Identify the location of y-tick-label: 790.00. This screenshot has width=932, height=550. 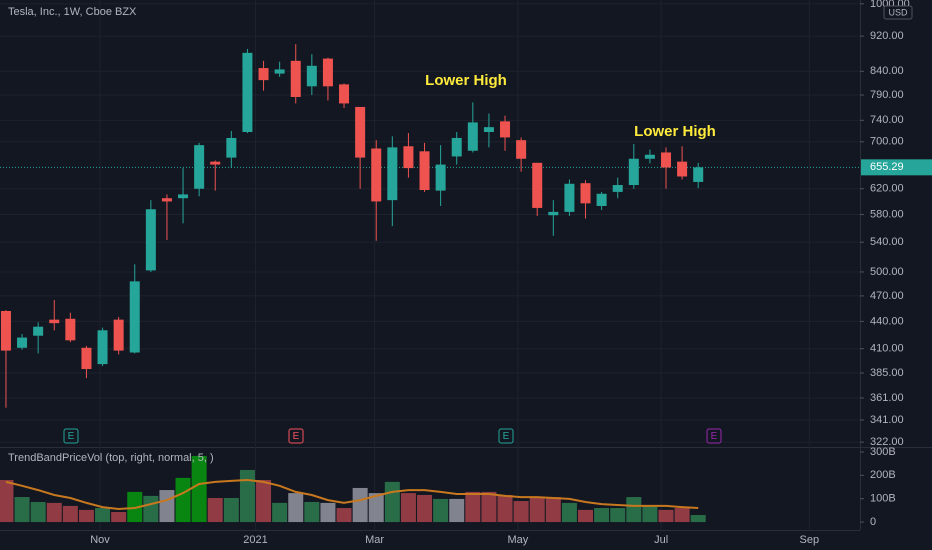
(887, 95).